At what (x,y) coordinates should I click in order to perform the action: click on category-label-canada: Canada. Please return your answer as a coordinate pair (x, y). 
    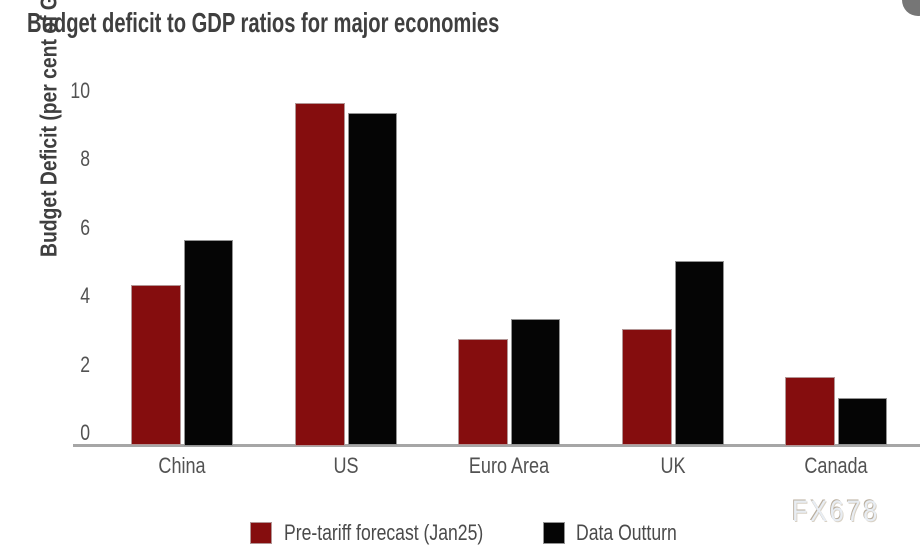
    Looking at the image, I should click on (836, 465).